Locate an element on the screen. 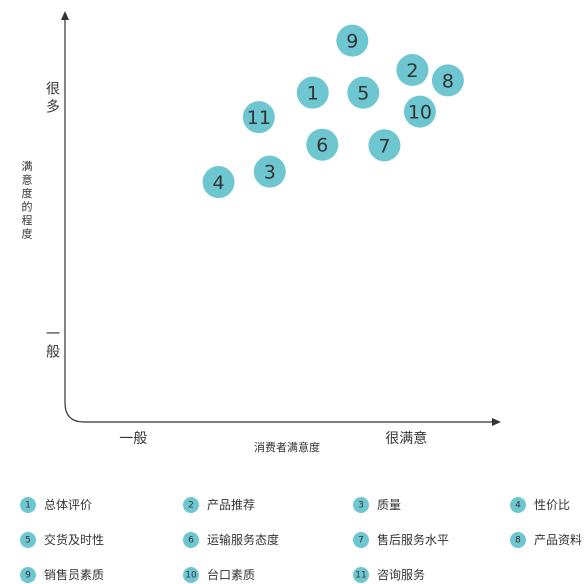 This screenshot has height=584, width=588. data-point: 8 is located at coordinates (447, 80).